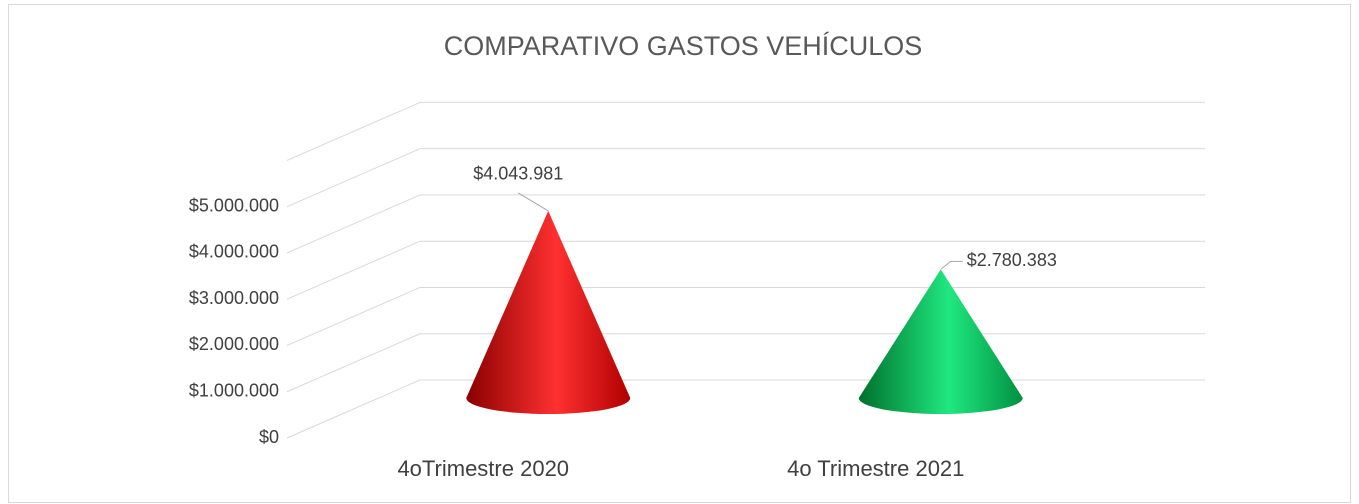  What do you see at coordinates (353, 131) in the screenshot?
I see `wall-edge` at bounding box center [353, 131].